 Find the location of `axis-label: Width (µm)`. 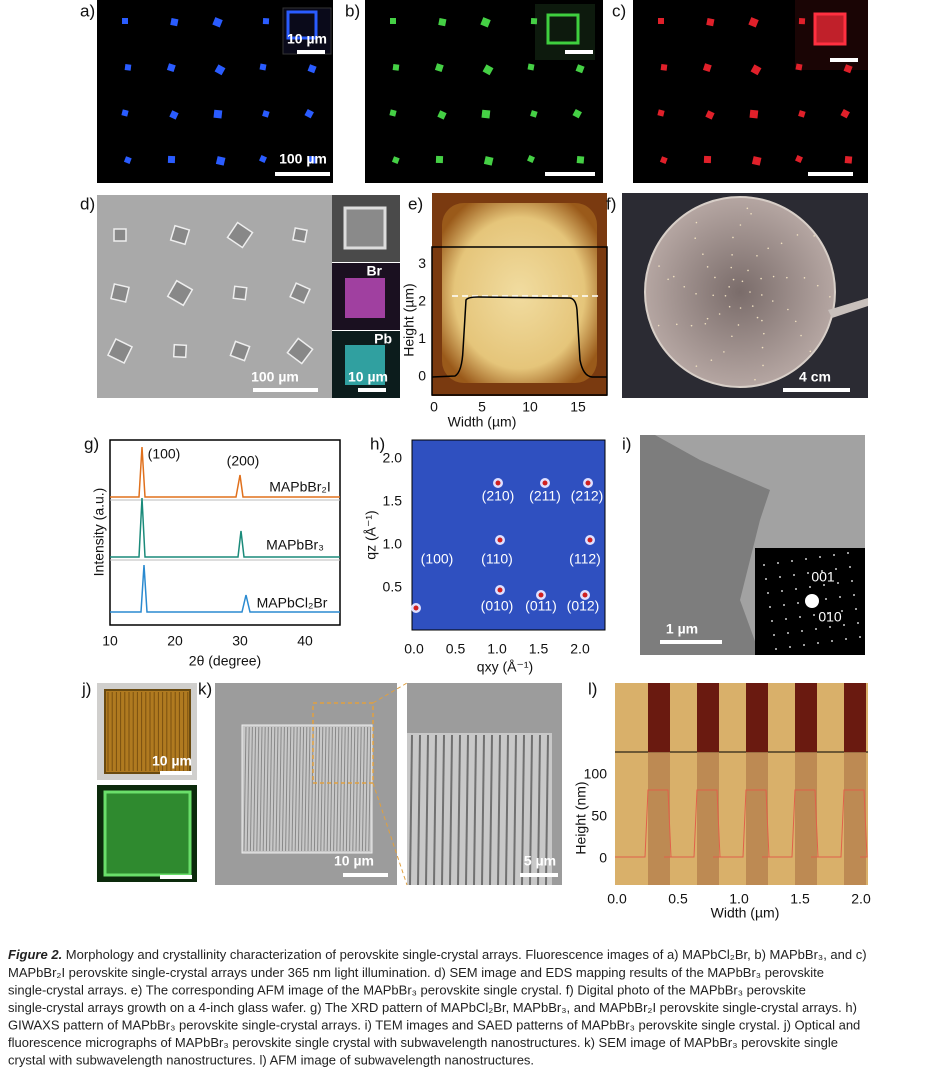

axis-label: Width (µm) is located at coordinates (482, 422).